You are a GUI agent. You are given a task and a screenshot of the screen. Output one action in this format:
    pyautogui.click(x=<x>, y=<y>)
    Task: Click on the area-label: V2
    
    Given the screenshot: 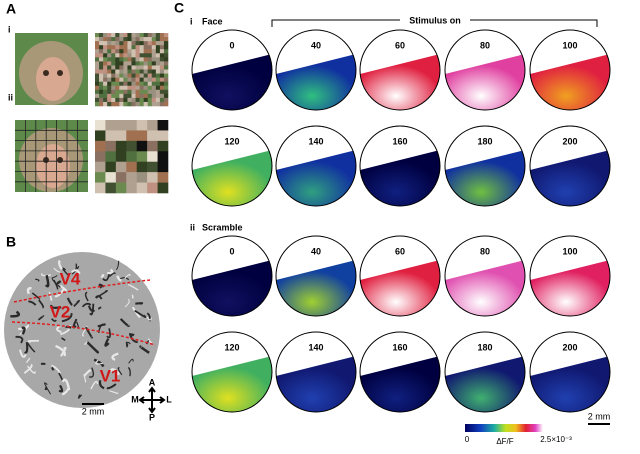 What is the action you would take?
    pyautogui.click(x=60, y=311)
    